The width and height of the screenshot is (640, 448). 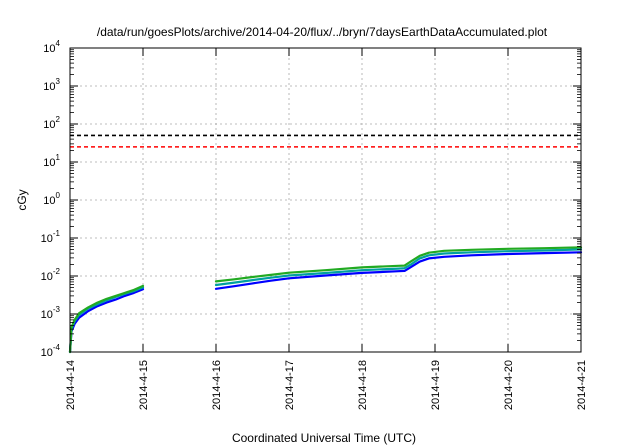 What do you see at coordinates (71, 385) in the screenshot?
I see `x-tick-label: 2014-4-14` at bounding box center [71, 385].